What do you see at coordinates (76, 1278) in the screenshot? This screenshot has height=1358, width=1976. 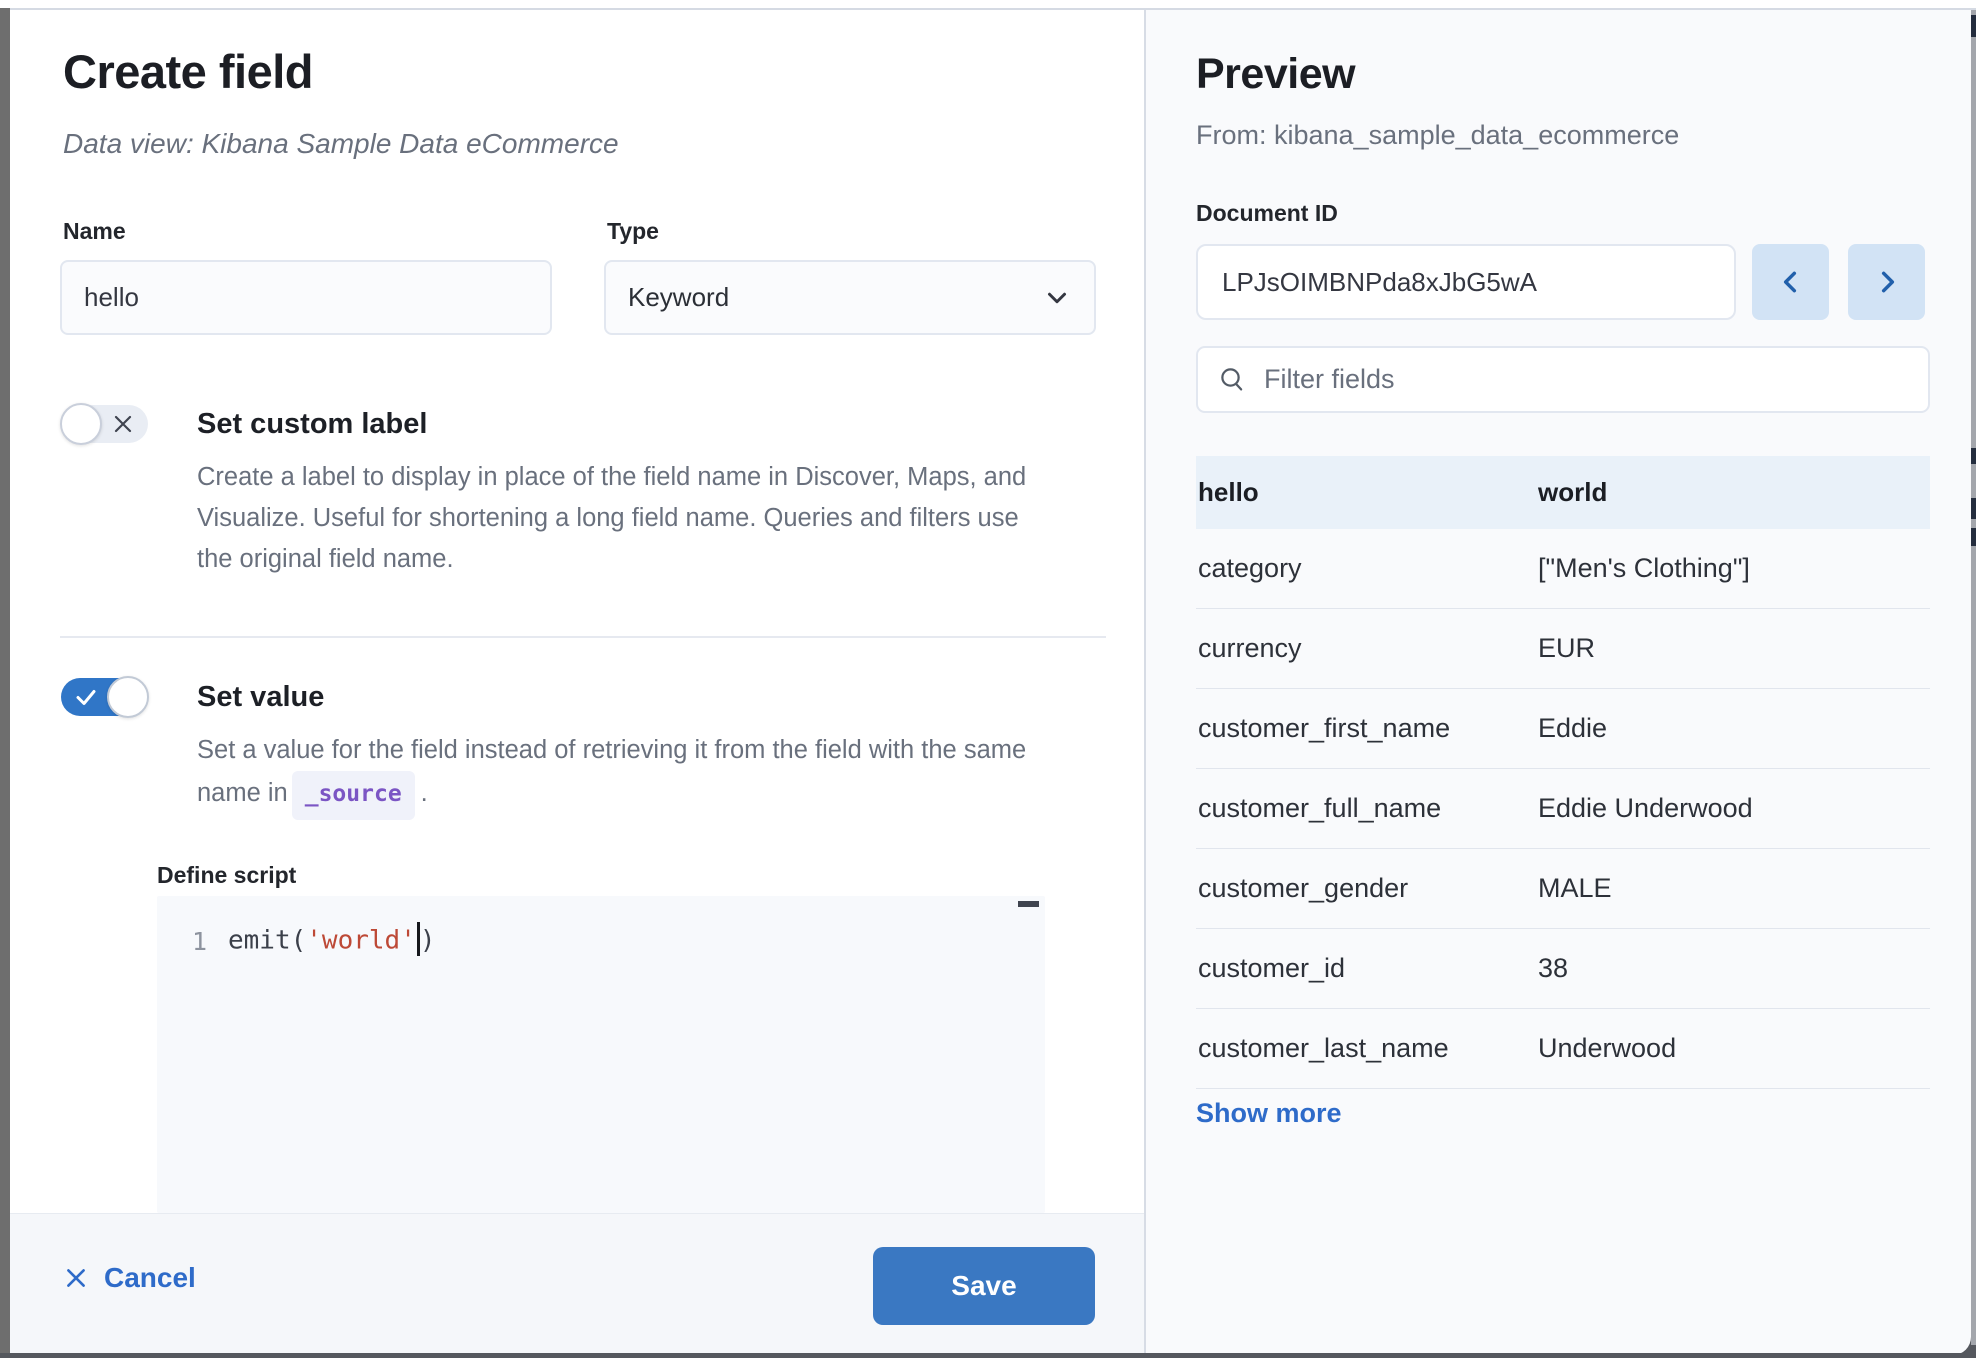 I see `close-icon` at bounding box center [76, 1278].